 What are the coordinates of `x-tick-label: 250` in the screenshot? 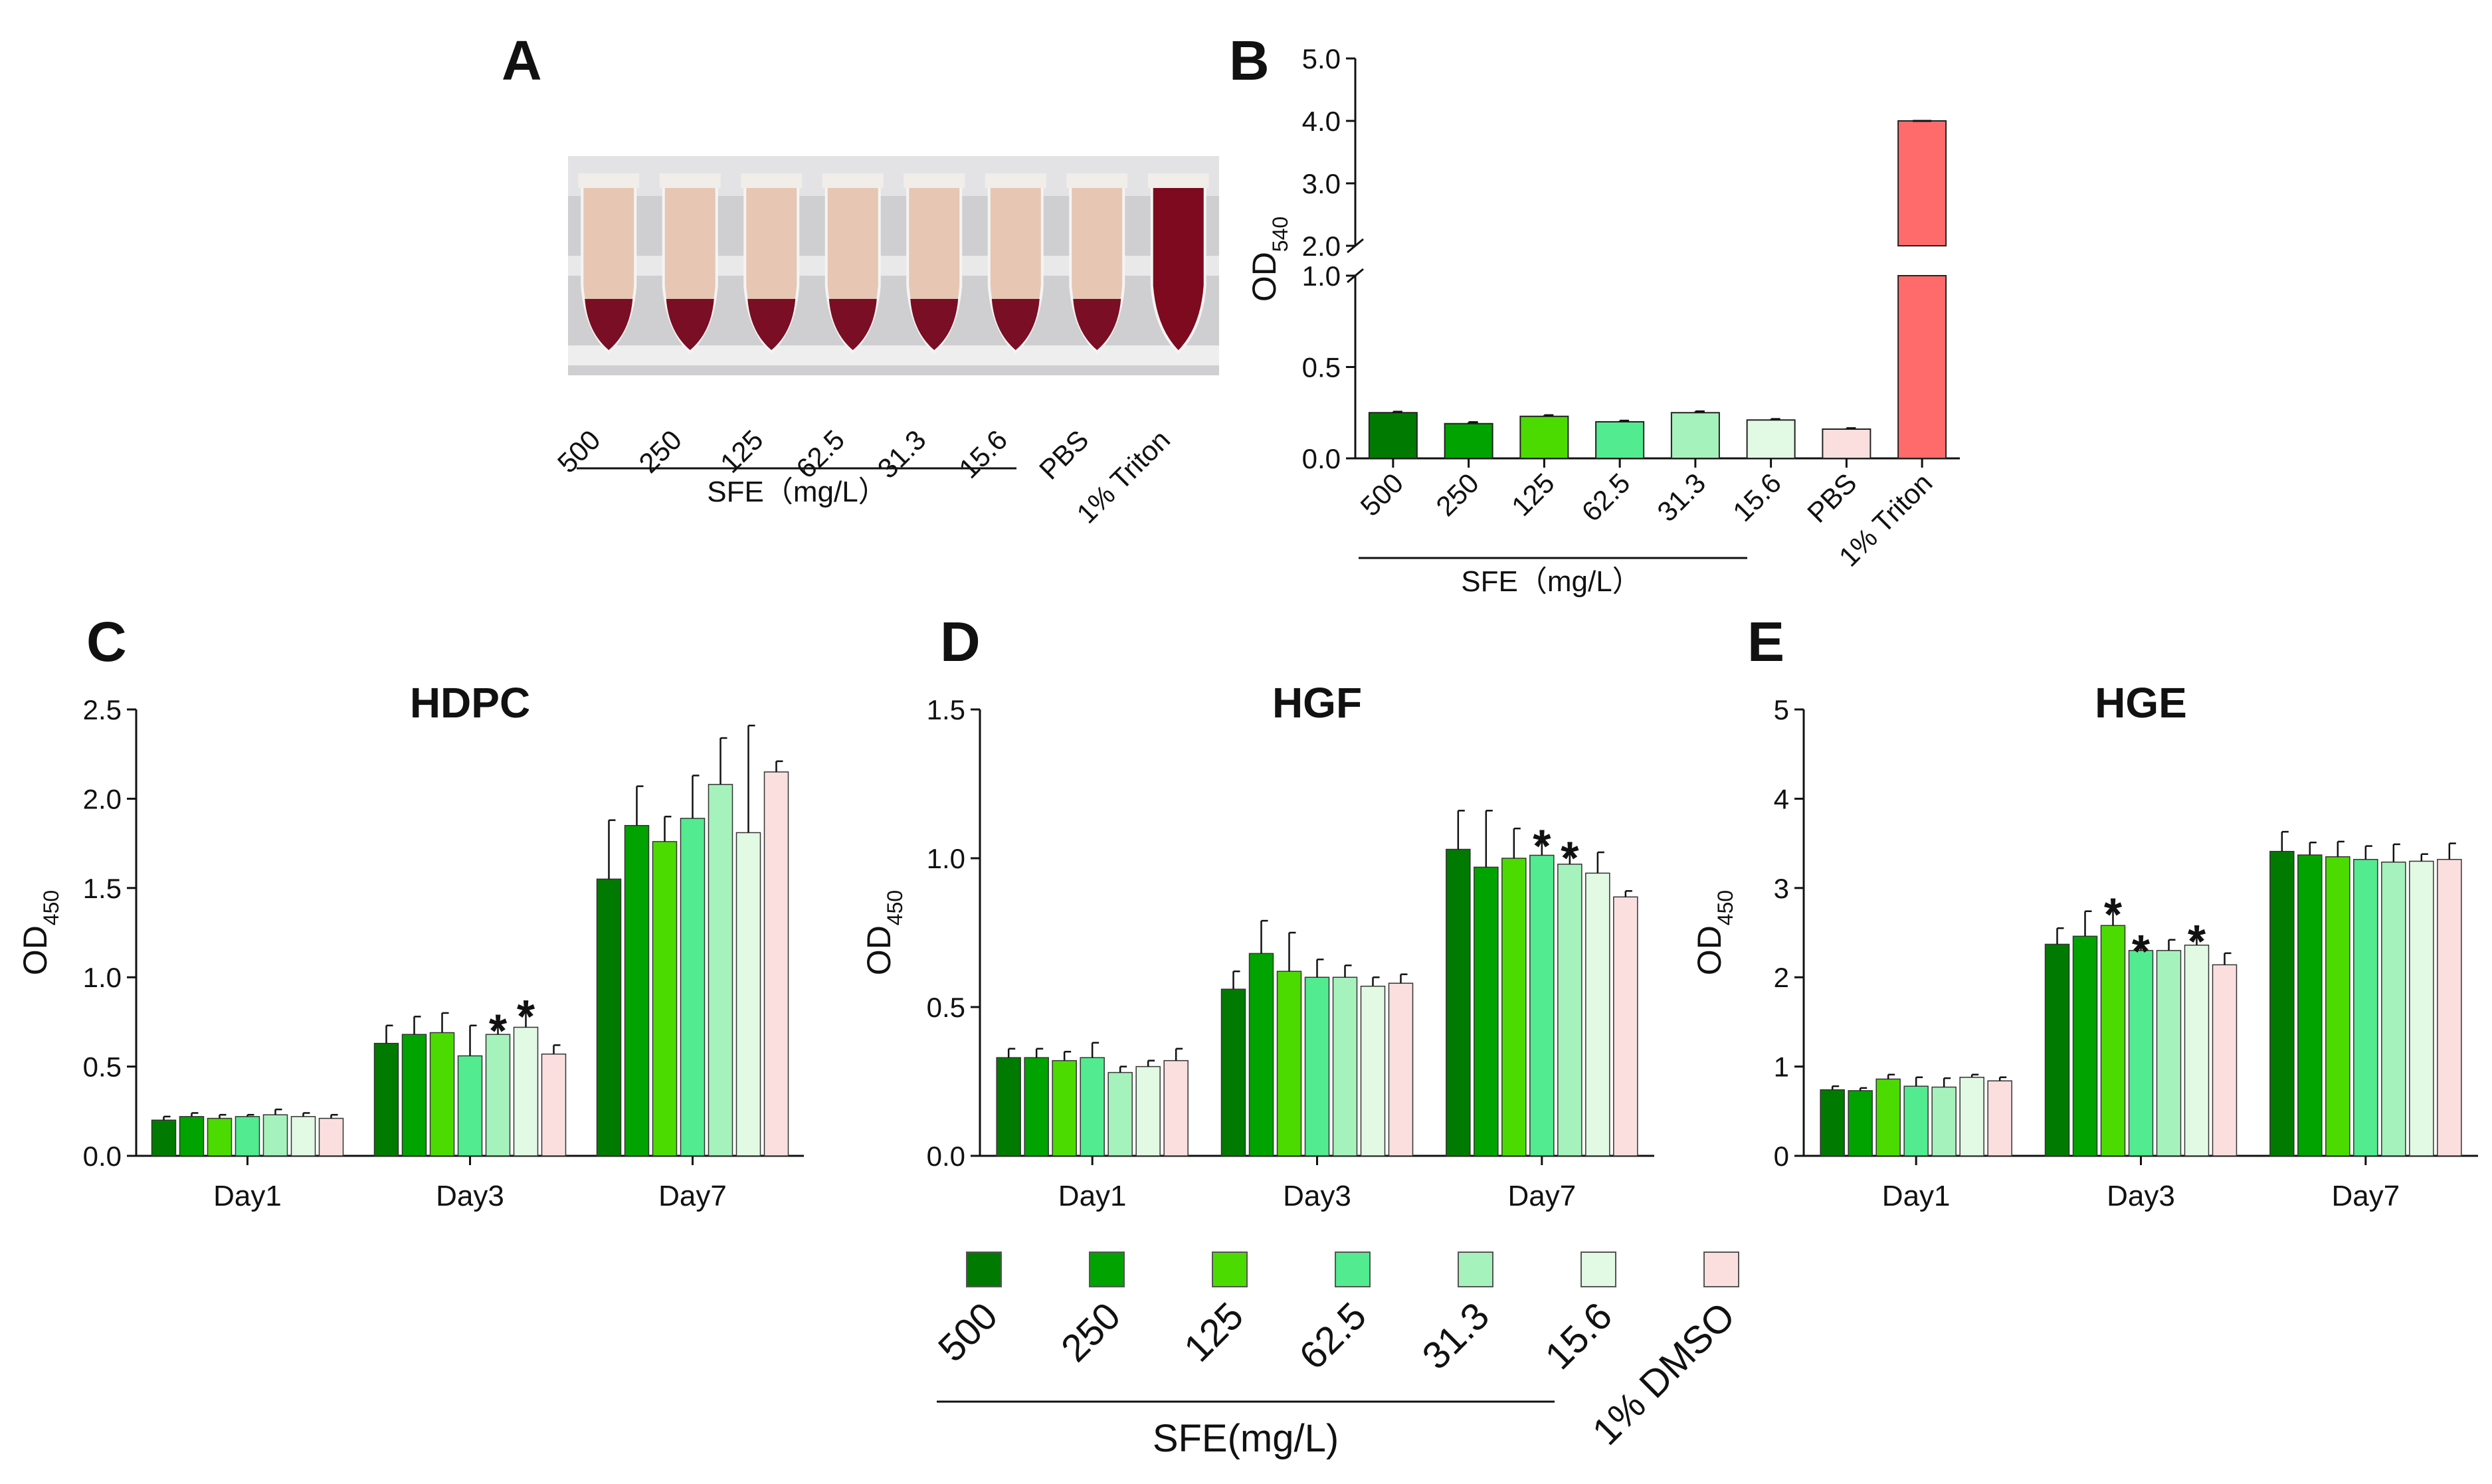 It's located at (1457, 495).